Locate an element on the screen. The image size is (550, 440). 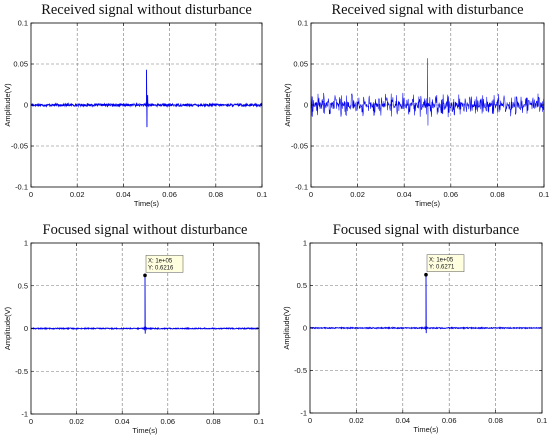
chart-title: Received signal without disturbance is located at coordinates (146, 10).